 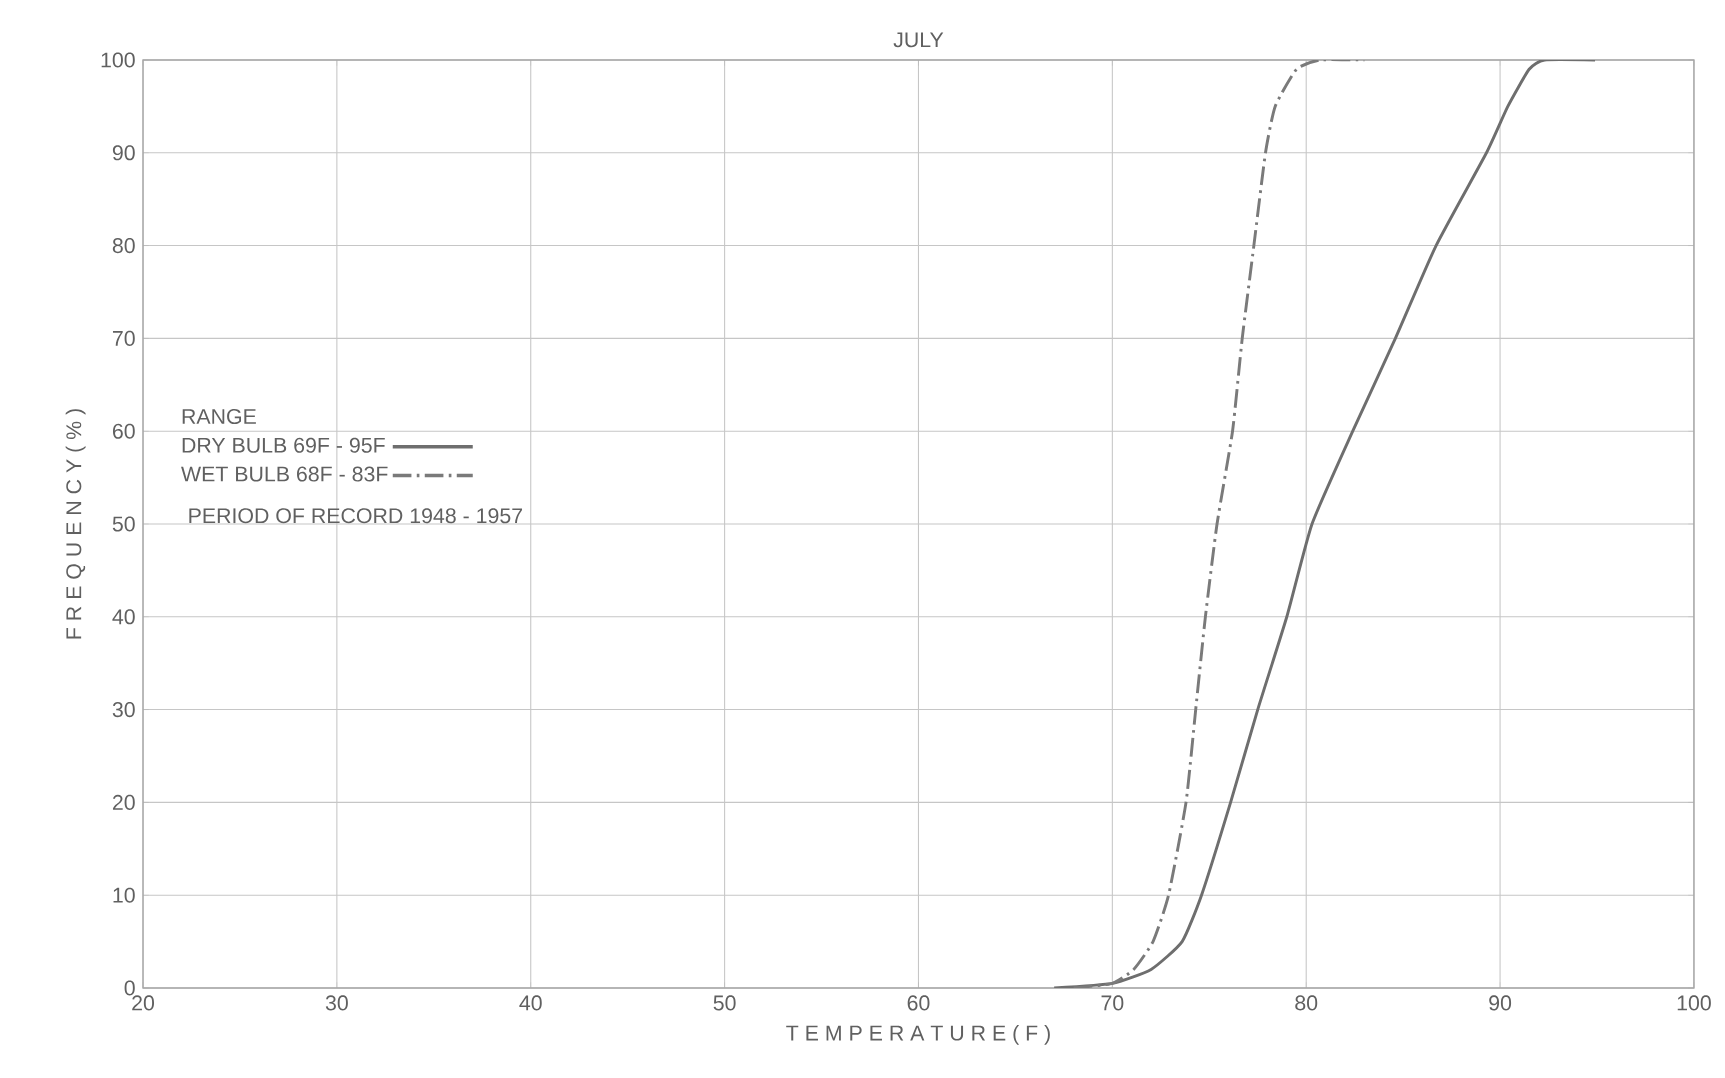 I want to click on y-tick-label: 40, so click(x=123, y=617).